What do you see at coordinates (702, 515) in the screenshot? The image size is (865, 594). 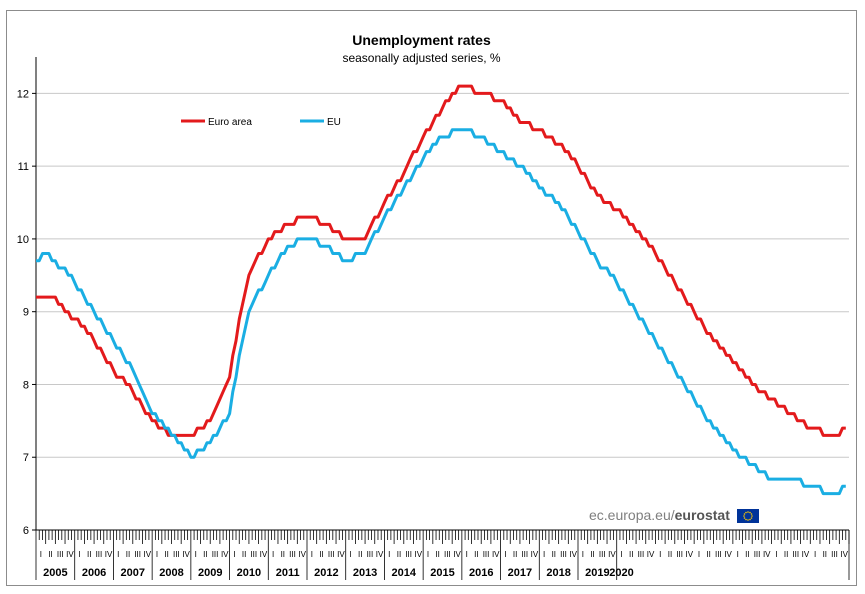 I see `watermark-brand: eurostat` at bounding box center [702, 515].